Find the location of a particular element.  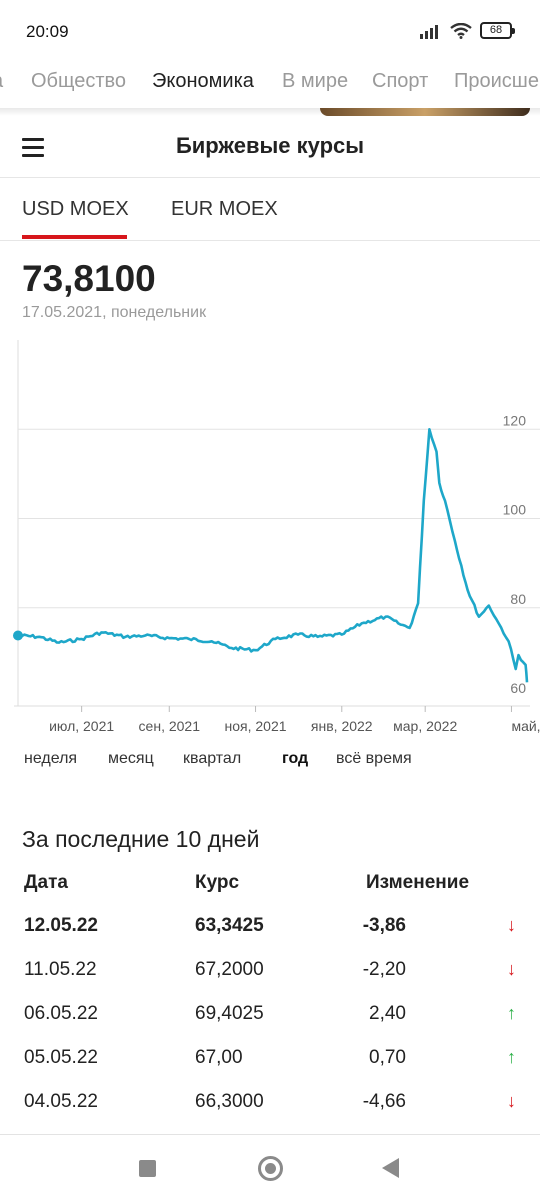

row-change: 2,40 is located at coordinates (387, 1013).